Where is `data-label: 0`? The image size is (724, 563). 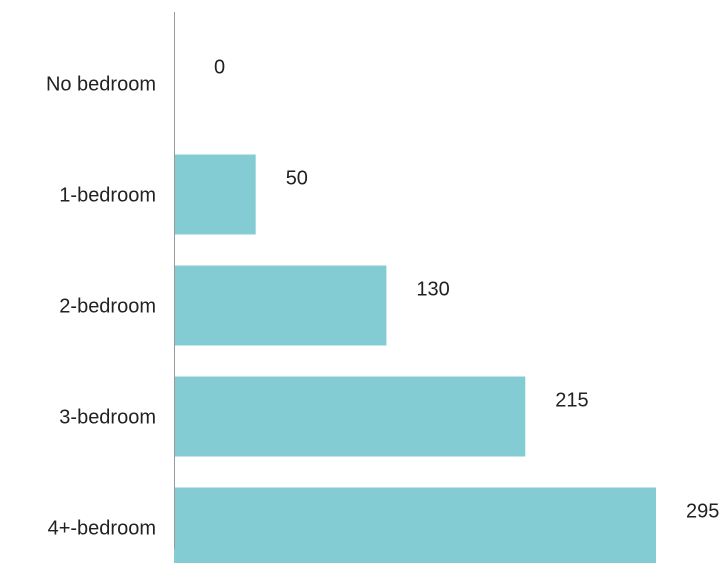 data-label: 0 is located at coordinates (219, 68).